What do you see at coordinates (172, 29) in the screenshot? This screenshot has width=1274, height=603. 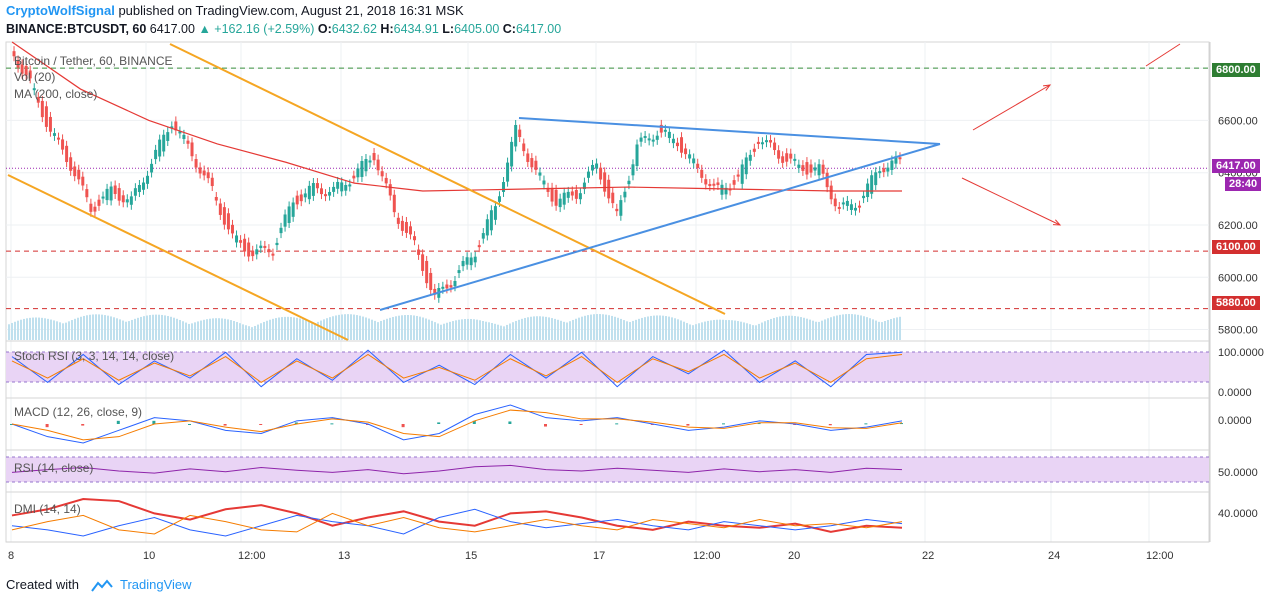 I see `last-price: 6417.00` at bounding box center [172, 29].